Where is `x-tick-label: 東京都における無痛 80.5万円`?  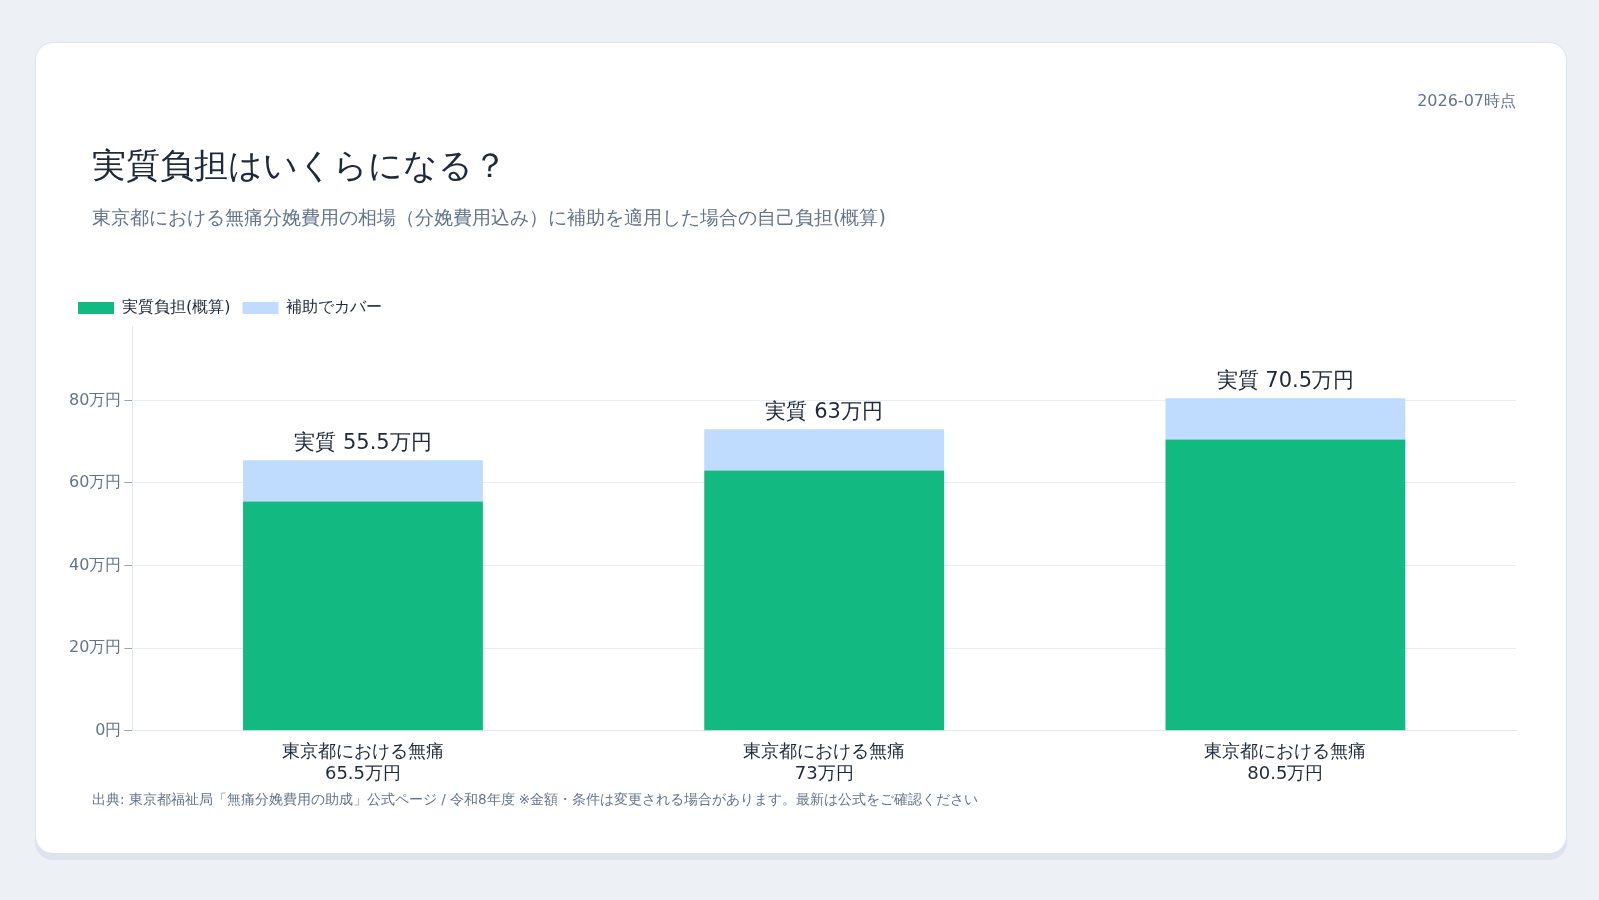 x-tick-label: 東京都における無痛 80.5万円 is located at coordinates (1285, 761).